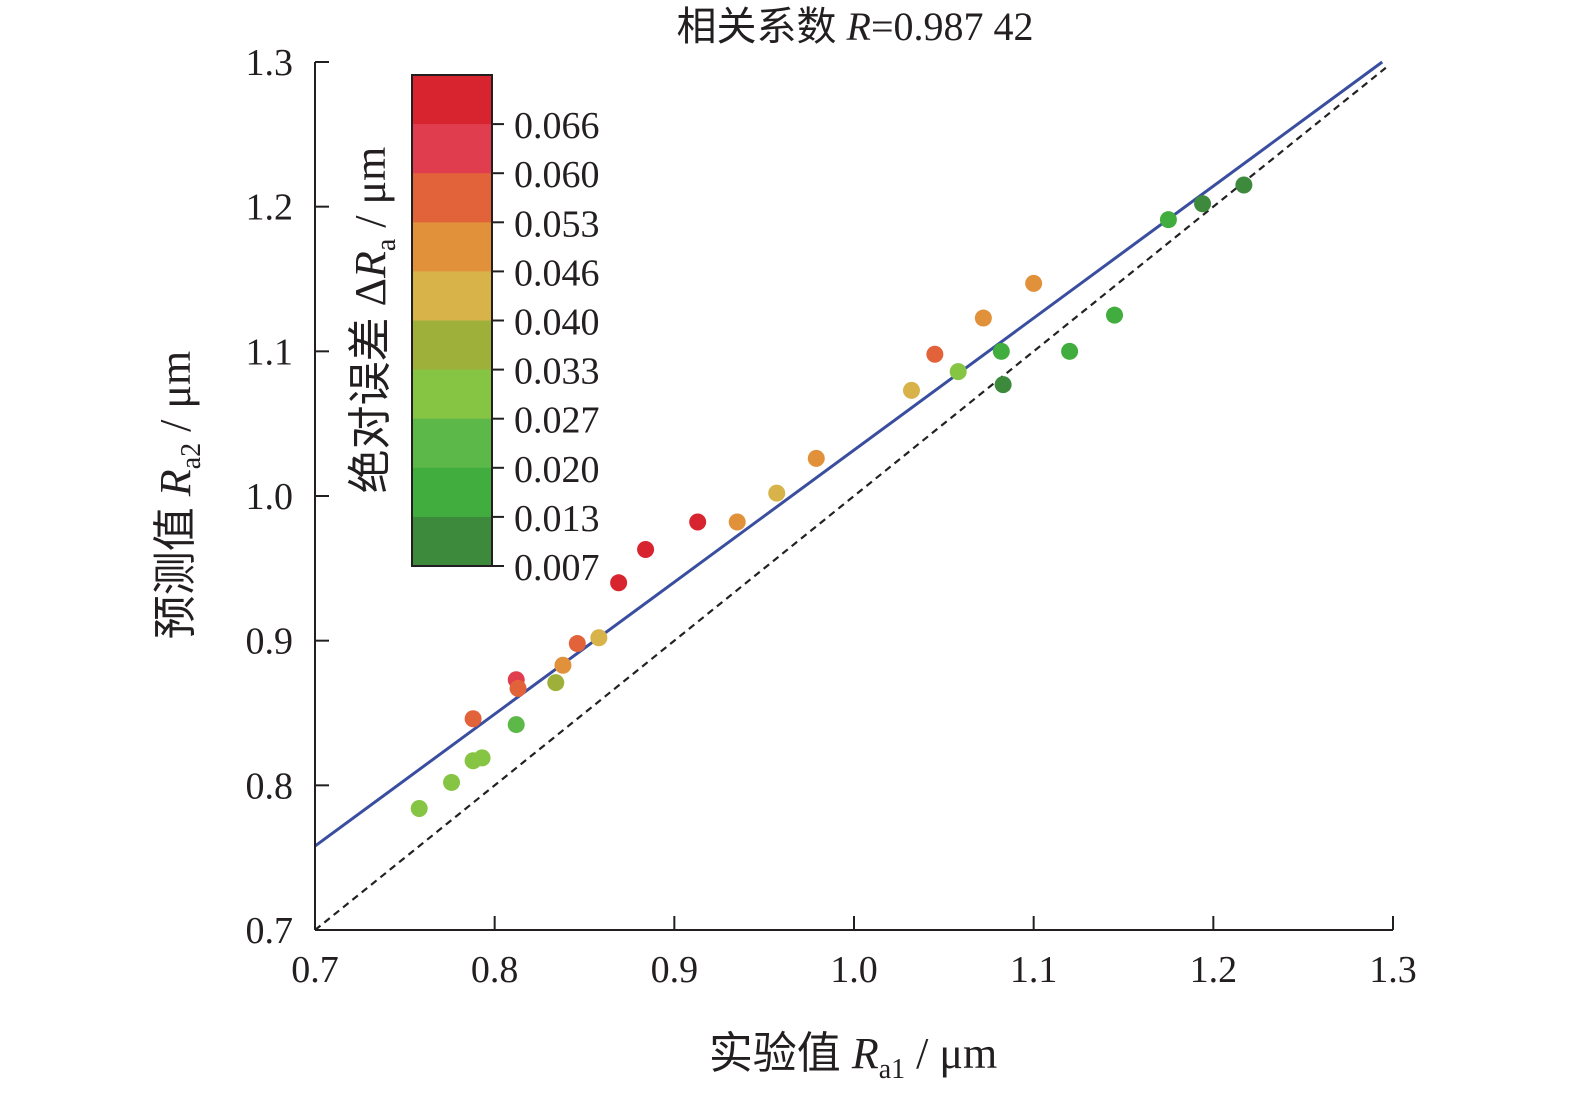 This screenshot has width=1575, height=1101. I want to click on x-tick-label-1.1: 1.1, so click(1034, 970).